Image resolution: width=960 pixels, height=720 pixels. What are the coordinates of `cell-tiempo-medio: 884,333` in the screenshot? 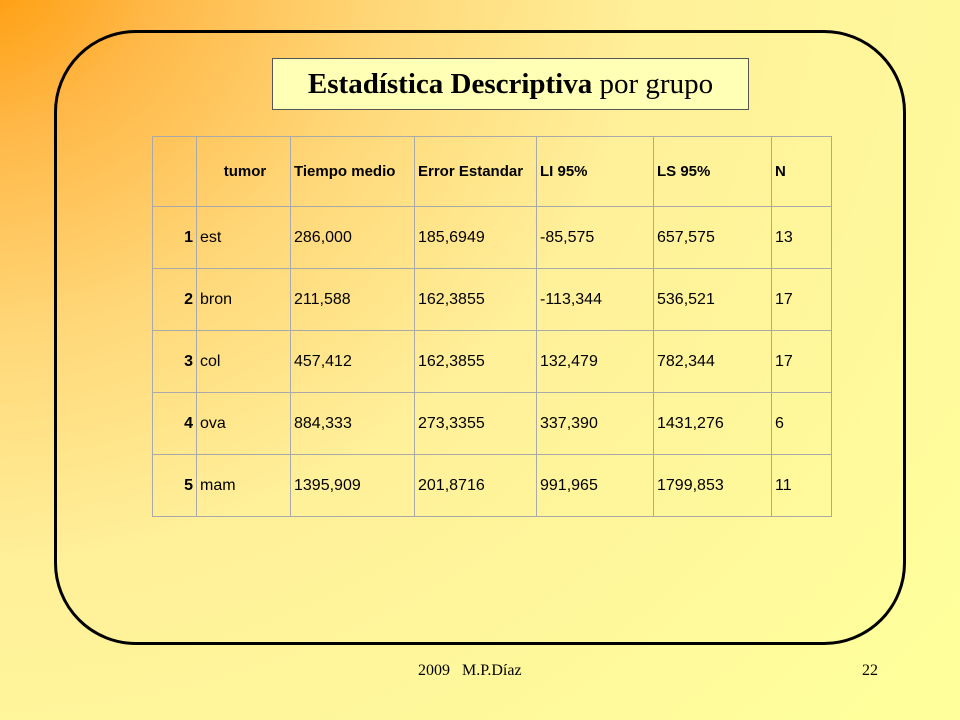 It's located at (352, 423).